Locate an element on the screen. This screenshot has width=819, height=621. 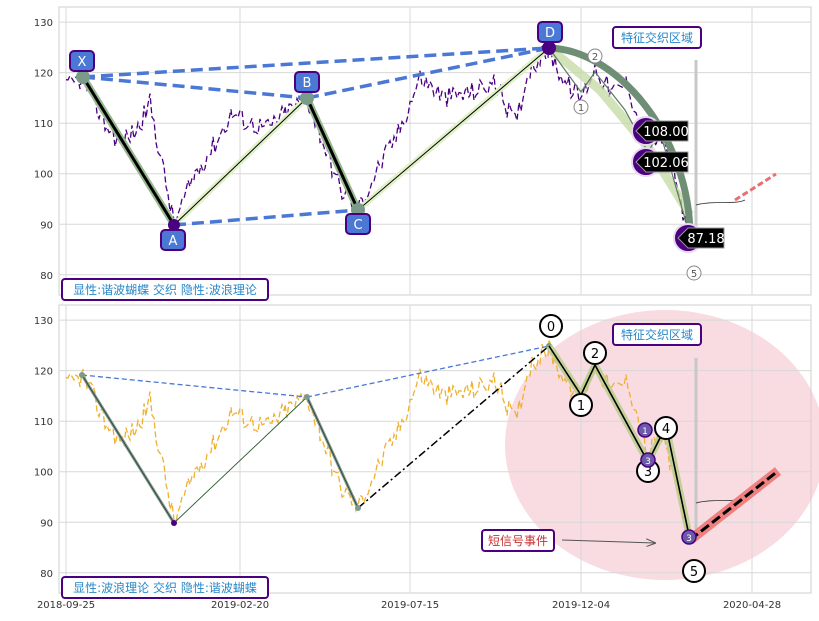
bottom-leg-cd is located at coordinates (453, 427).